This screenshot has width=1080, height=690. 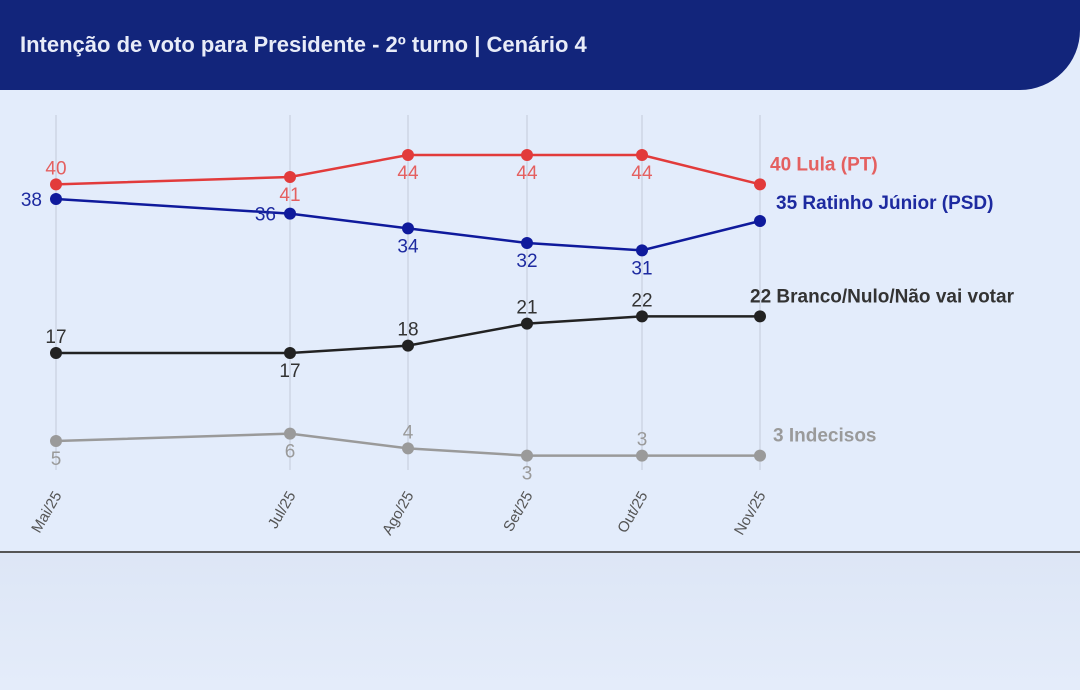 I want to click on x-tick-label: Nov/25, so click(x=750, y=514).